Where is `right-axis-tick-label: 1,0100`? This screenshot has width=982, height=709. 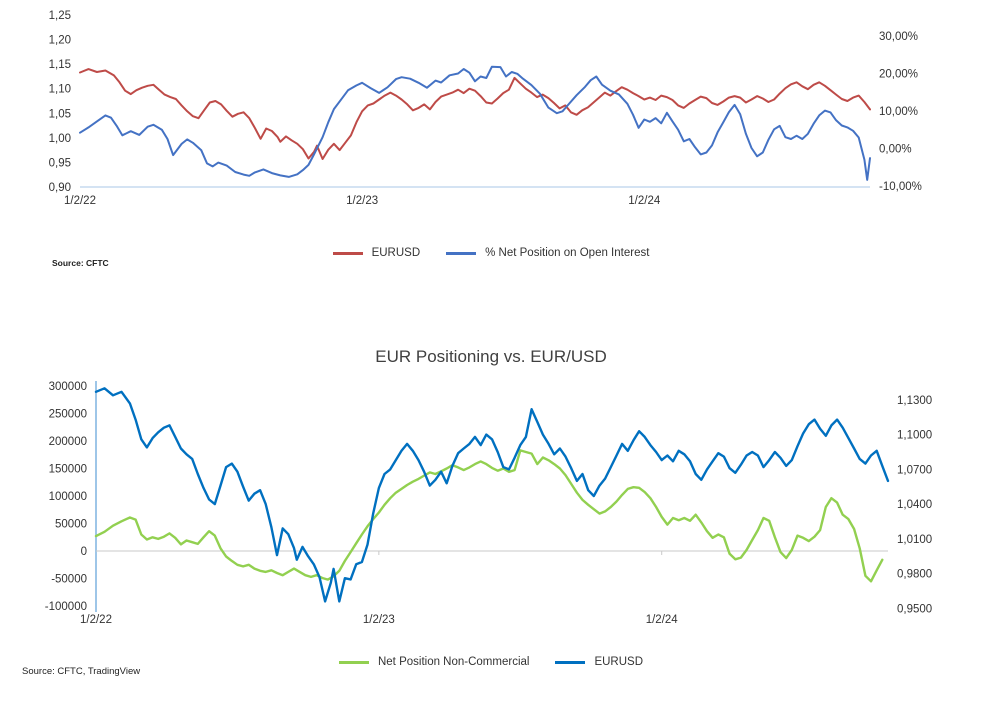
right-axis-tick-label: 1,0100 is located at coordinates (914, 540).